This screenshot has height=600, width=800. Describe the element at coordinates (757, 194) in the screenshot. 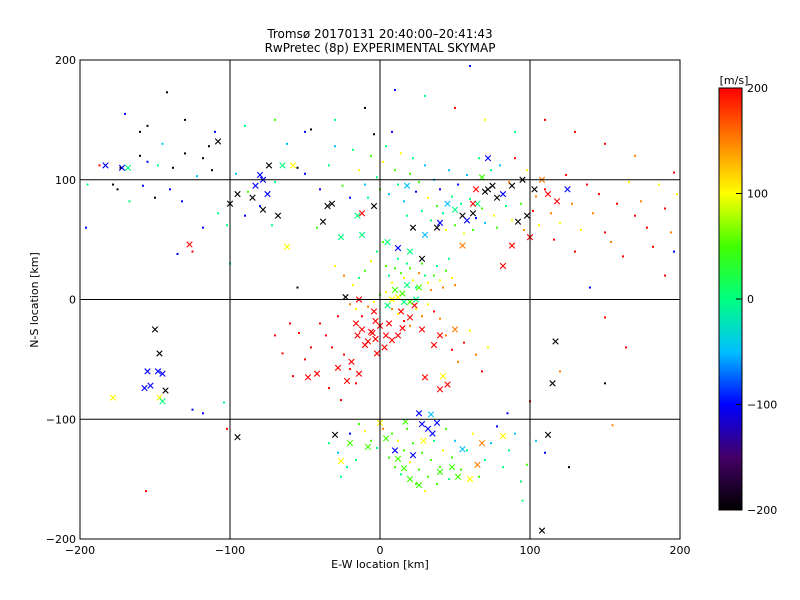

I see `colorbar-tick-label: 100` at that location.